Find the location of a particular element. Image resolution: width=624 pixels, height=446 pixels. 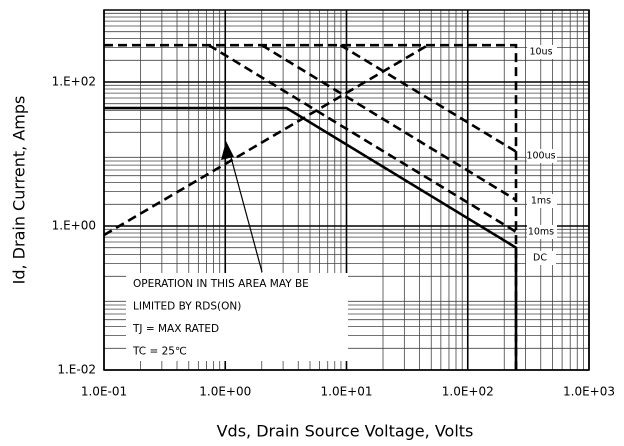

x-tick-label: 1.0E+00 is located at coordinates (225, 392).